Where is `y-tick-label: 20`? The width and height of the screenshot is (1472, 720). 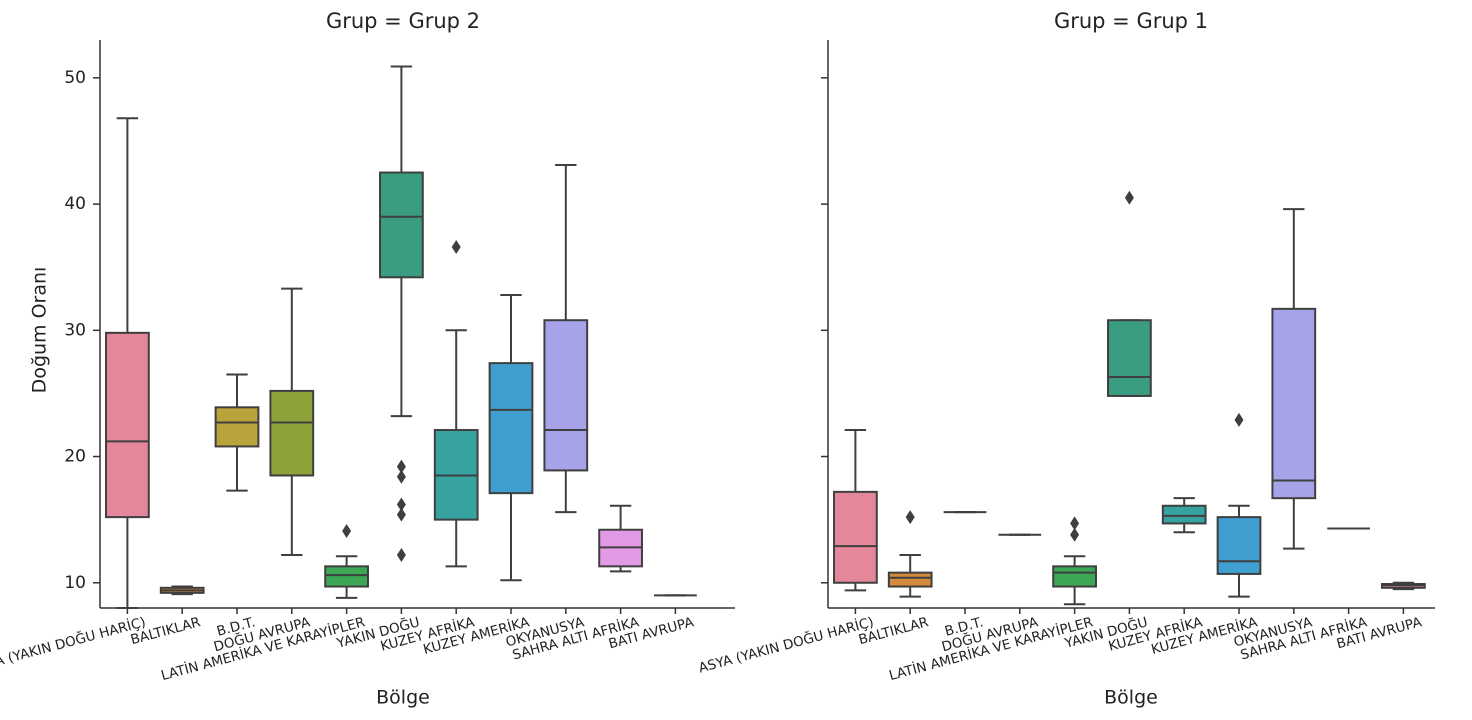 y-tick-label: 20 is located at coordinates (75, 457).